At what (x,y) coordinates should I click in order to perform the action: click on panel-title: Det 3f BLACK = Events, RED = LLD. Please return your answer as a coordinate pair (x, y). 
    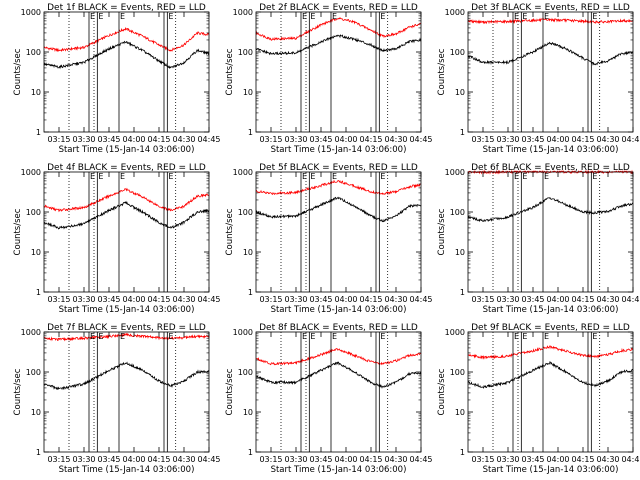
    Looking at the image, I should click on (550, 8).